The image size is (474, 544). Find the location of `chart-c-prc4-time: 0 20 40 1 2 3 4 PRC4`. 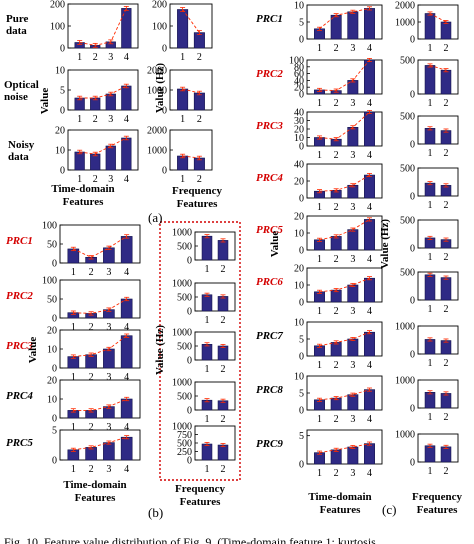

chart-c-prc4-time: 0 20 40 1 2 3 4 PRC4 is located at coordinates (319, 186).